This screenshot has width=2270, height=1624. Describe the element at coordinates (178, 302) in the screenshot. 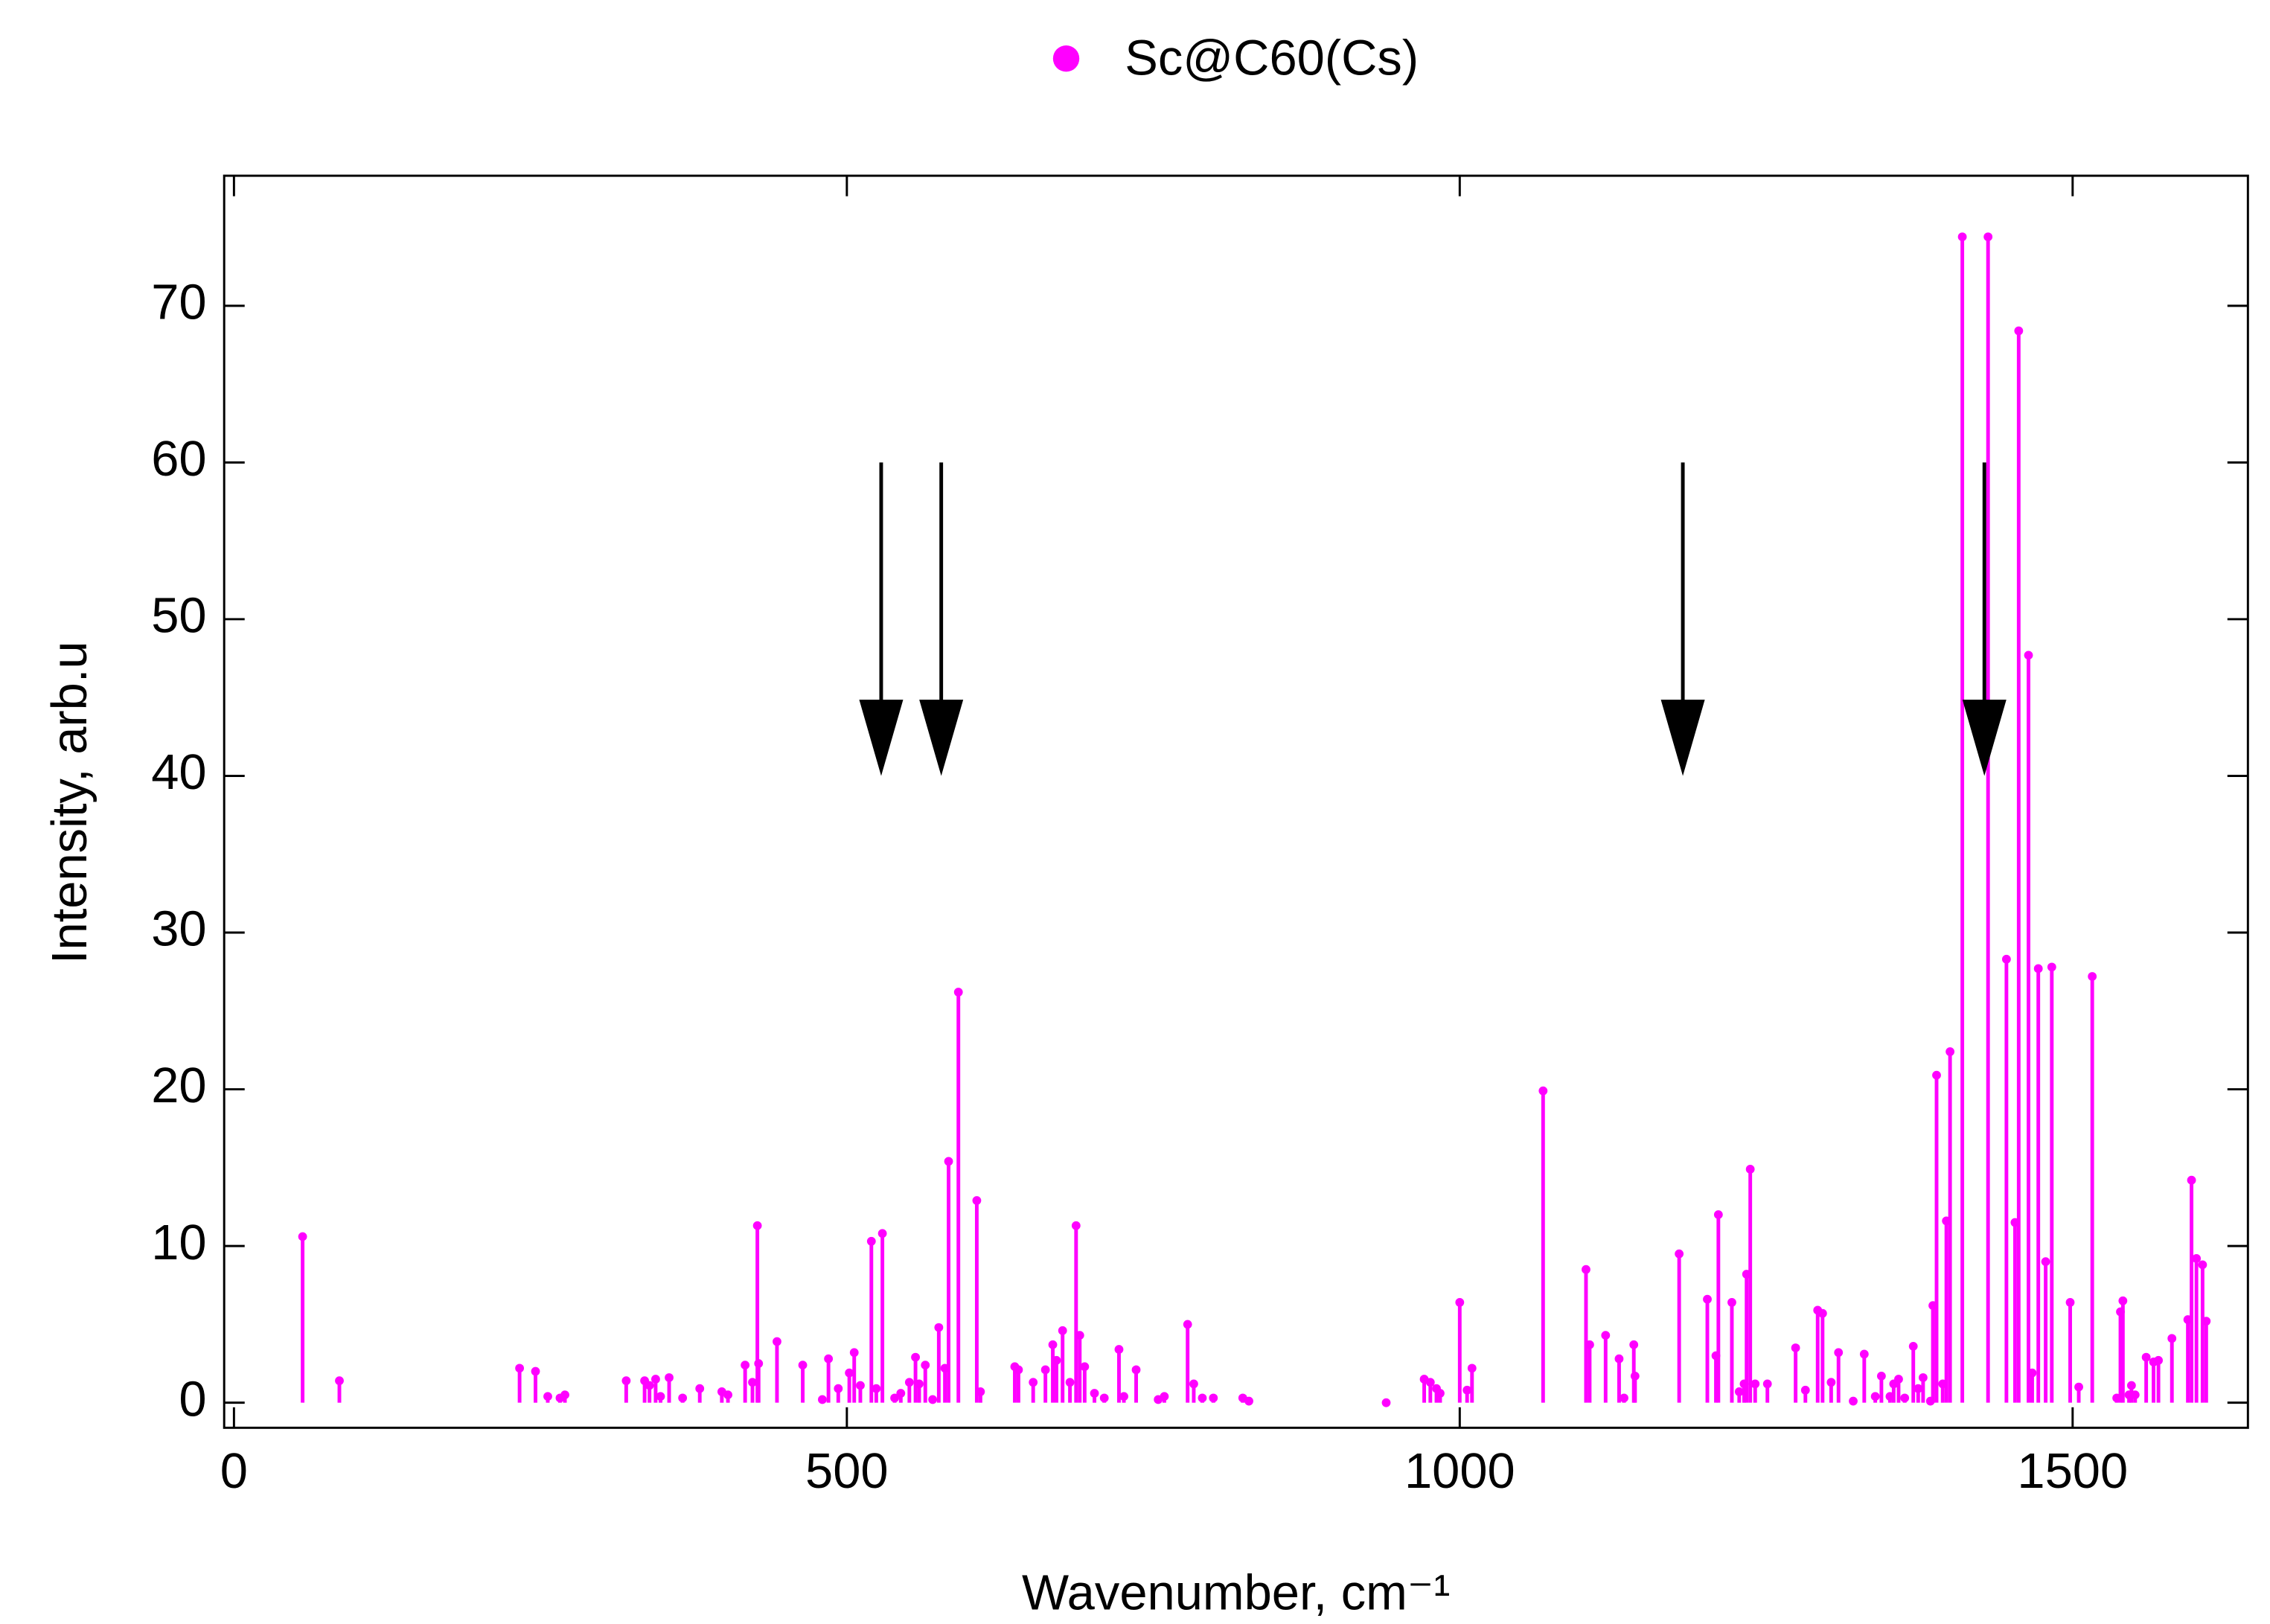

I see `y-tick-label: 70` at that location.